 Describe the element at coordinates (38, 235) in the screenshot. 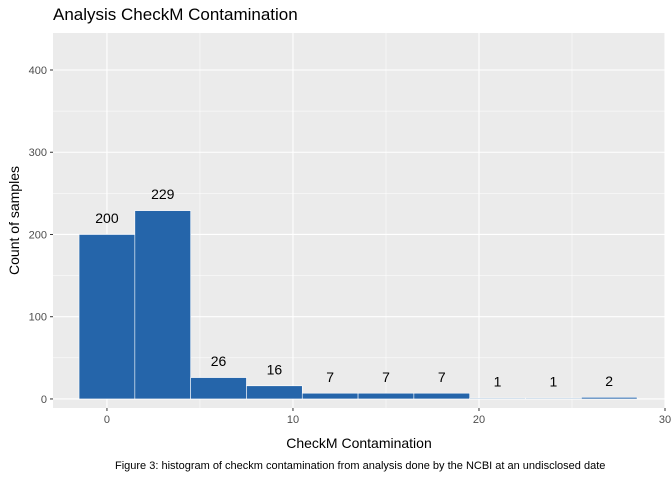

I see `y-tick-label: 200` at that location.